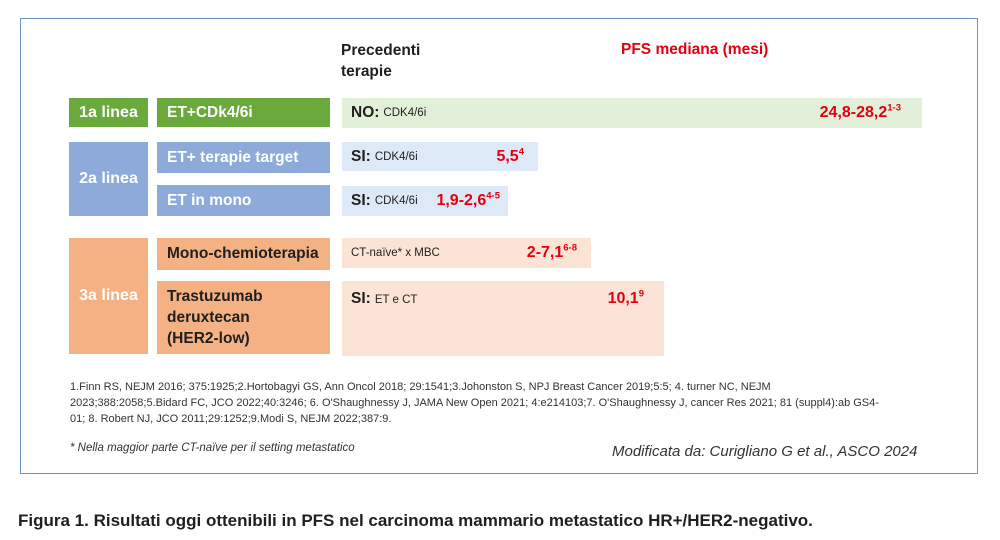 The width and height of the screenshot is (1000, 540). What do you see at coordinates (894, 108) in the screenshot?
I see `reference-superscript: 1-3` at bounding box center [894, 108].